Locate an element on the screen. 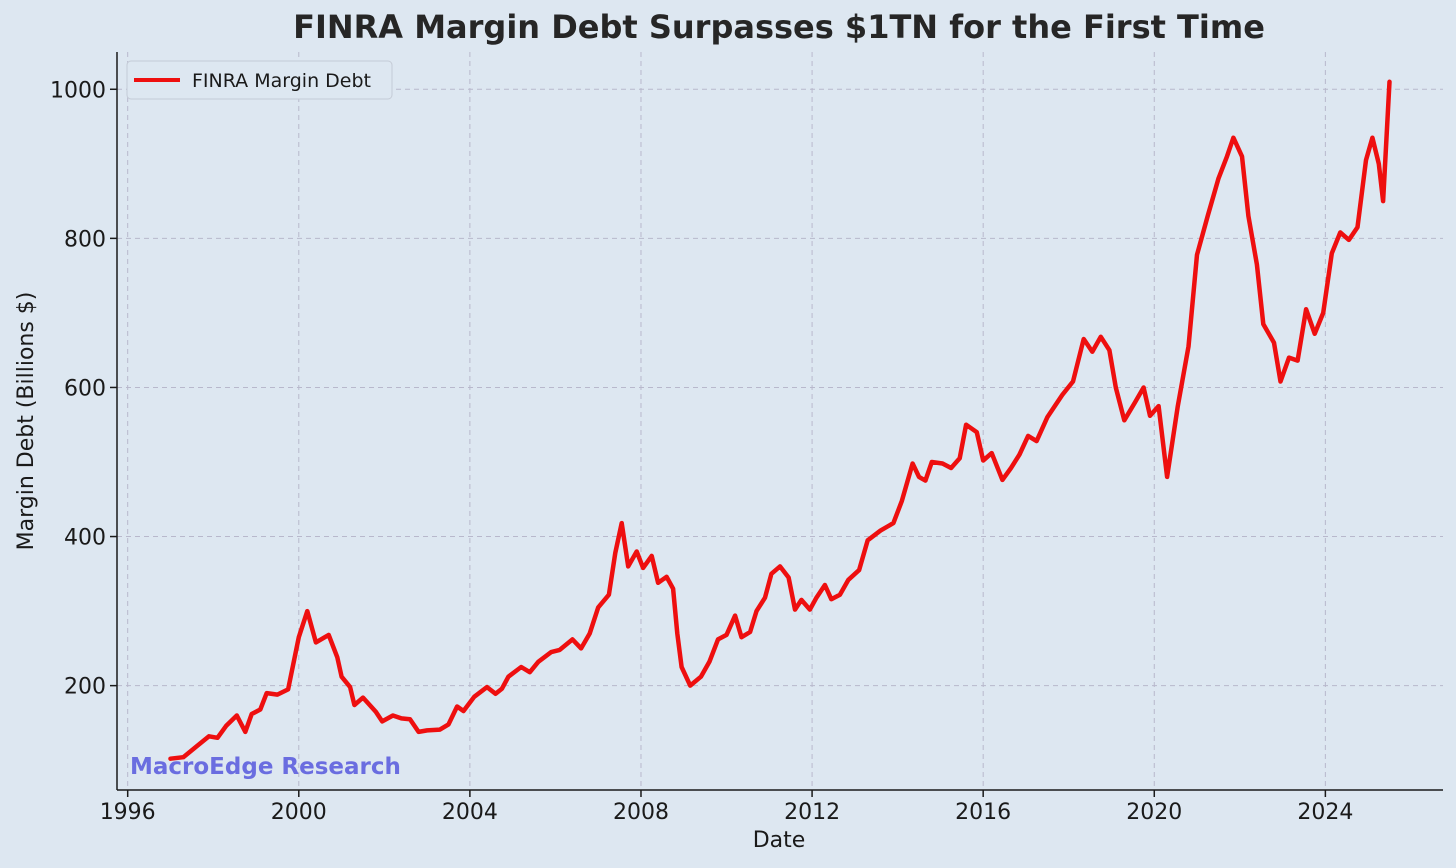  watermark: MacroEdge Research is located at coordinates (265, 767).